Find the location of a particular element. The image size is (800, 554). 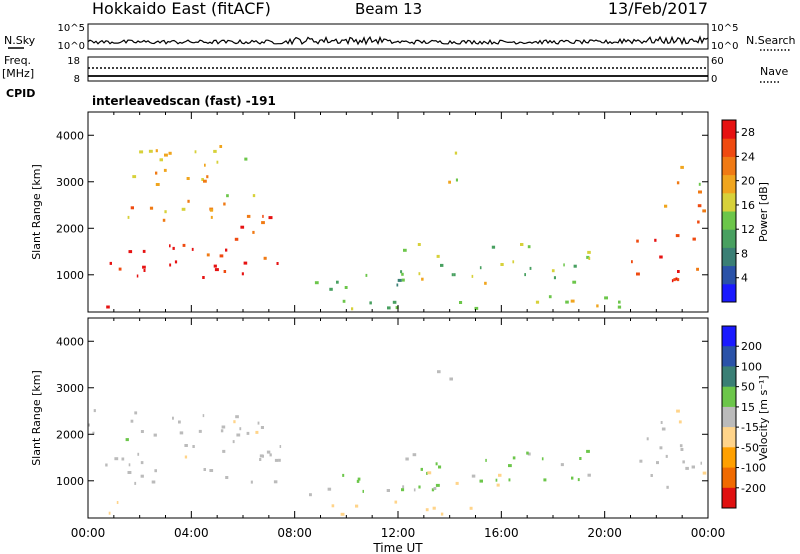

noise-right-tick-bottom: 10^0 is located at coordinates (724, 46).